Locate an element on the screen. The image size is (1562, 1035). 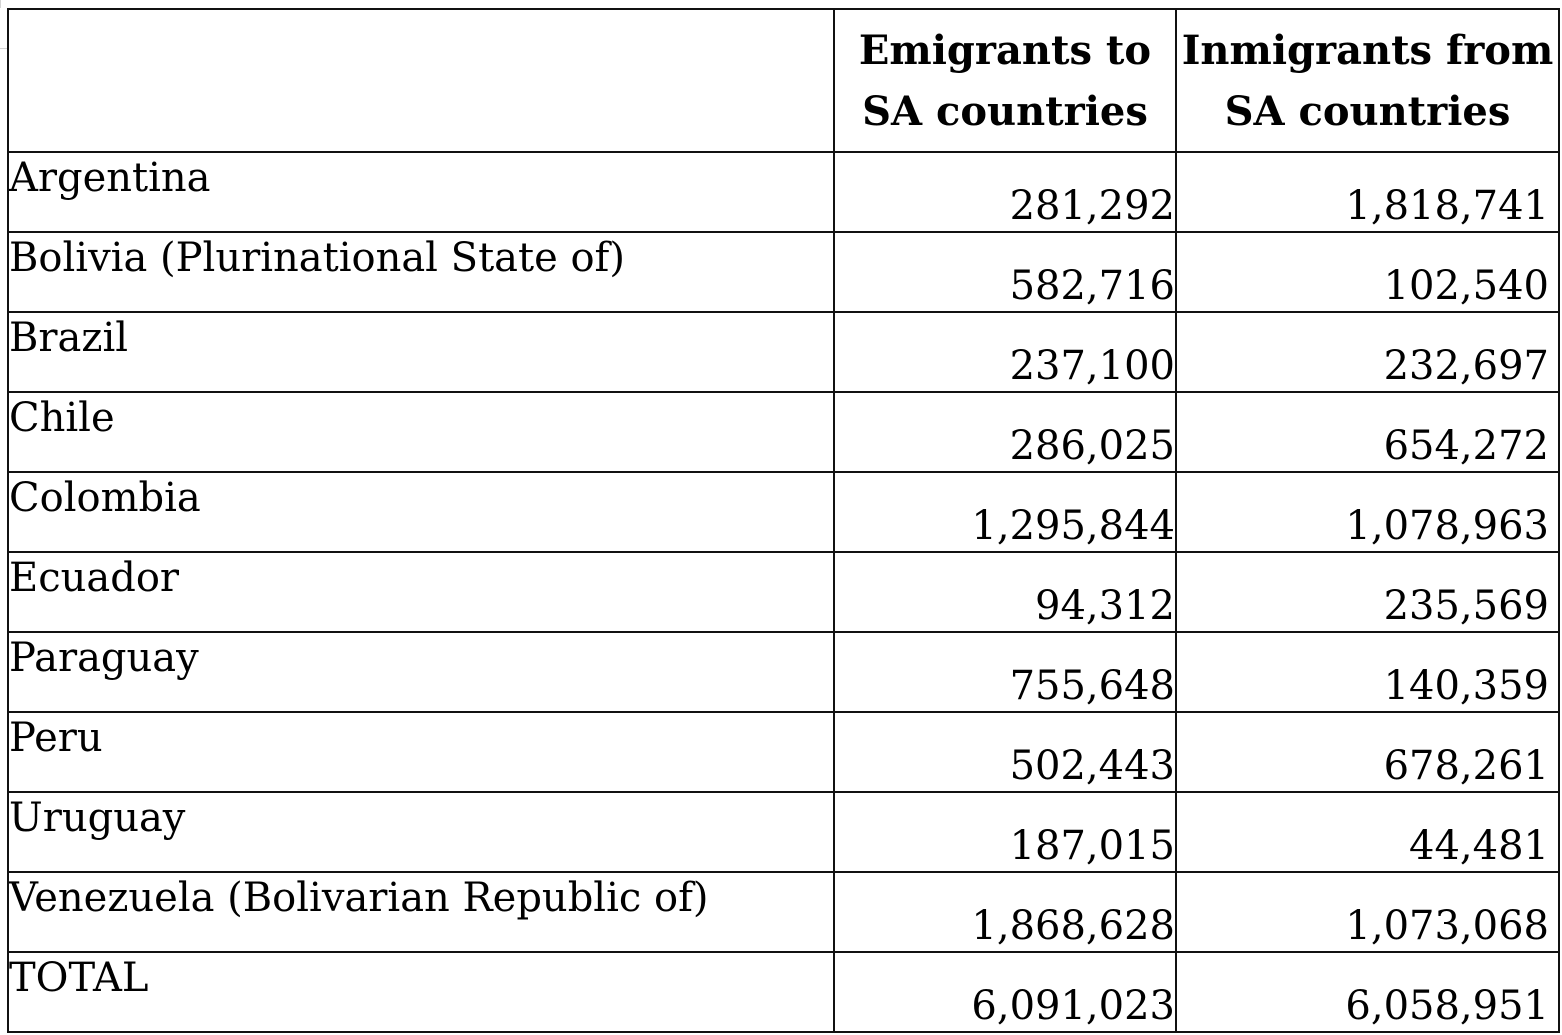
emigrants-cell: 1,868,628 is located at coordinates (1005, 912).